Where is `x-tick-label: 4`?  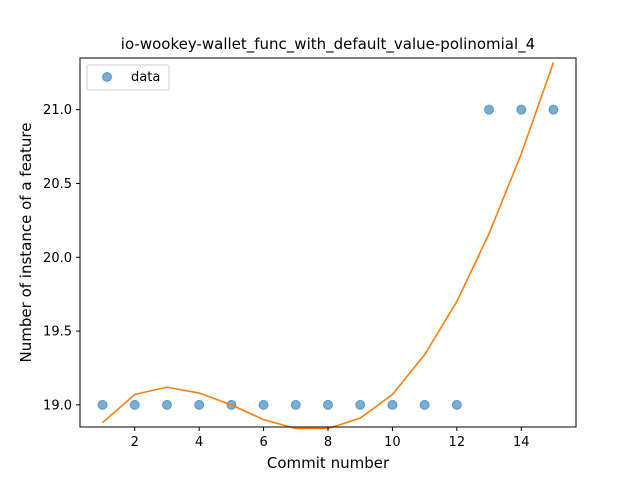
x-tick-label: 4 is located at coordinates (199, 442).